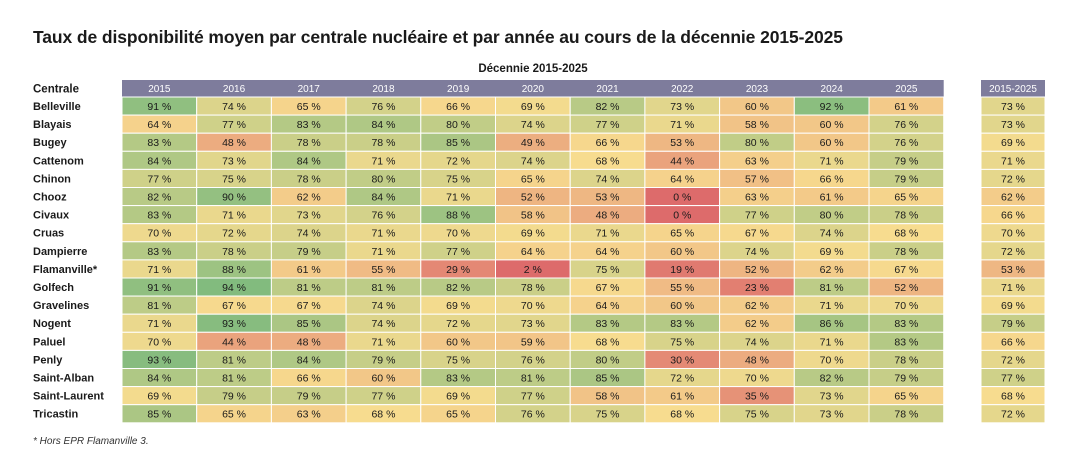  What do you see at coordinates (533, 125) in the screenshot?
I see `cell-label-blayais-2020: 74 %` at bounding box center [533, 125].